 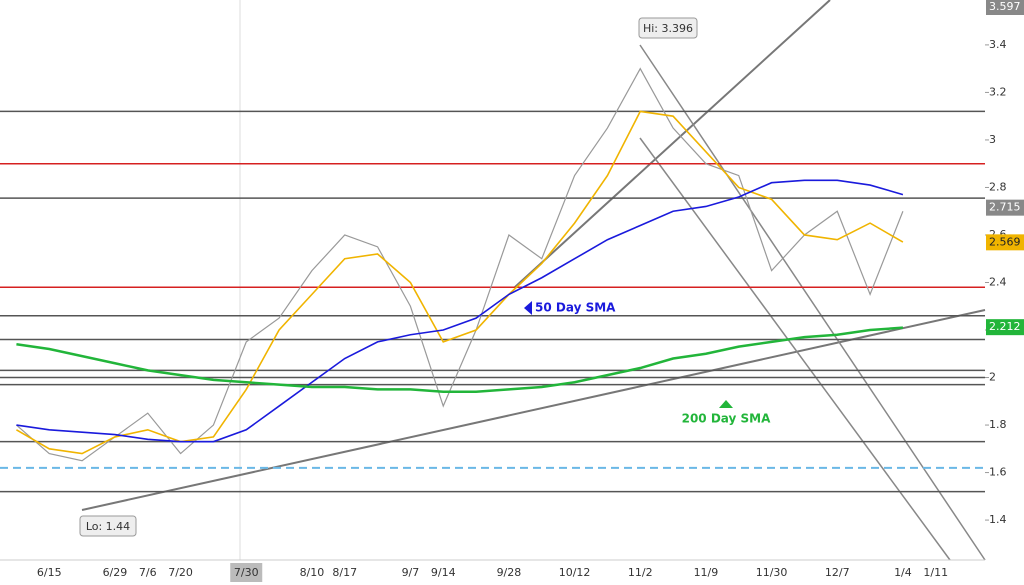 I want to click on sma200-label: 200 Day SMA, so click(x=727, y=419).